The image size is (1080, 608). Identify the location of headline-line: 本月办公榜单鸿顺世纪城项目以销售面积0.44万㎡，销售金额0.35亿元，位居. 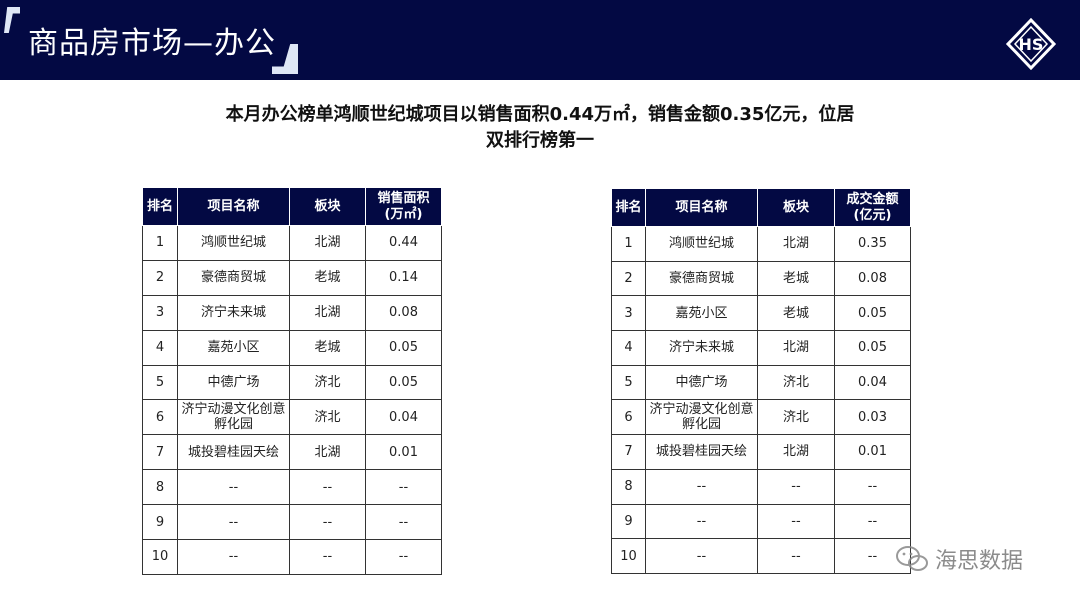
(540, 114).